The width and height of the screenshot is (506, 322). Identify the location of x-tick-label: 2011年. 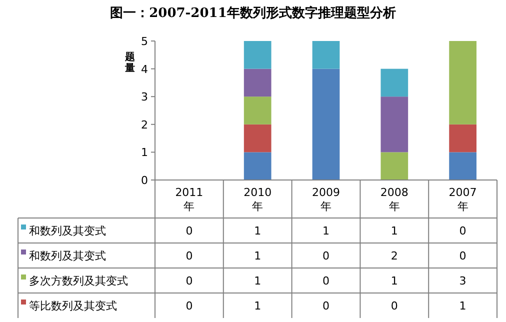
(189, 199).